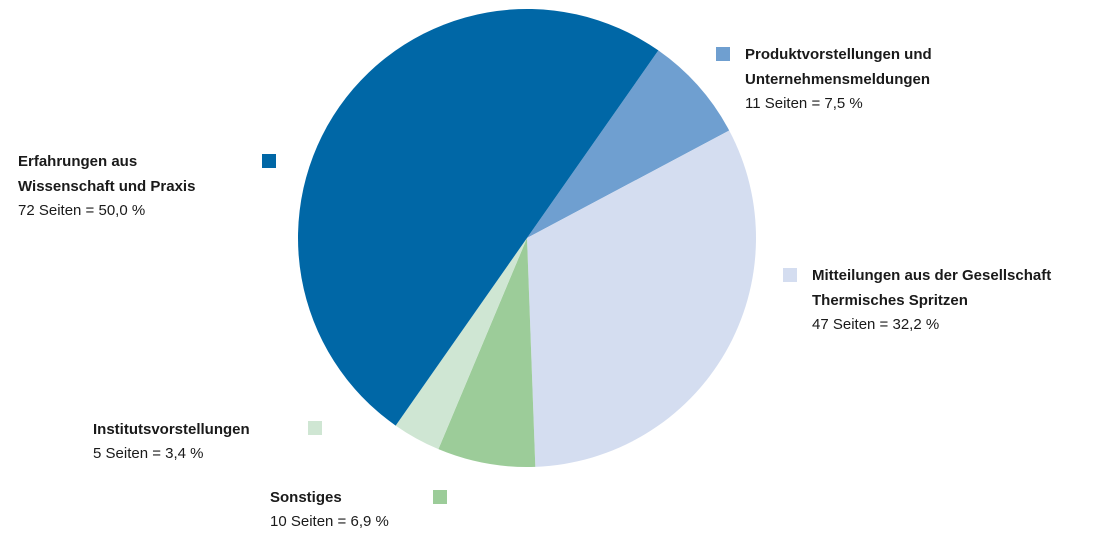 The height and width of the screenshot is (538, 1114). Describe the element at coordinates (931, 275) in the screenshot. I see `legend-label: Mitteilungen aus der Gesellschaft` at that location.